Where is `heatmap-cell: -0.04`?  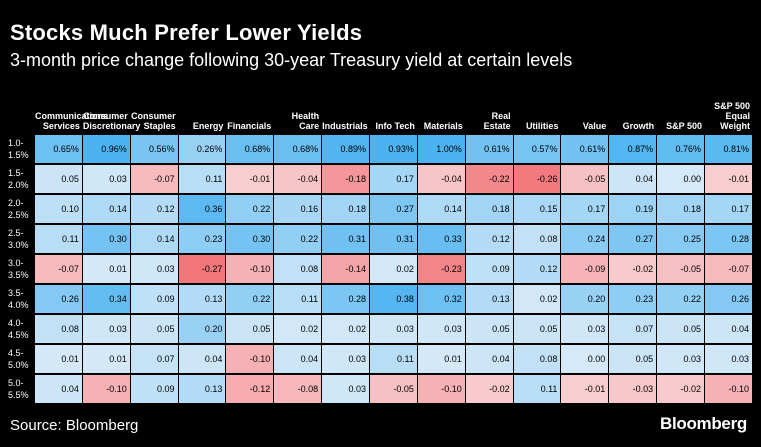
heatmap-cell: -0.04 is located at coordinates (441, 179).